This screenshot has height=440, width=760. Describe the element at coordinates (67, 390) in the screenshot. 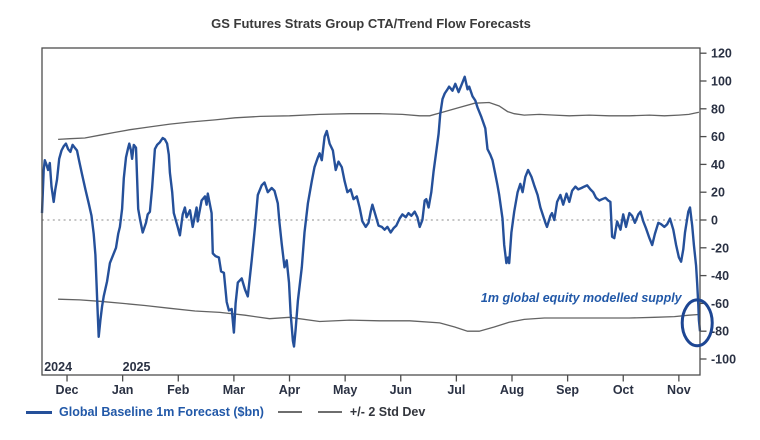

I see `month-label: Dec` at that location.